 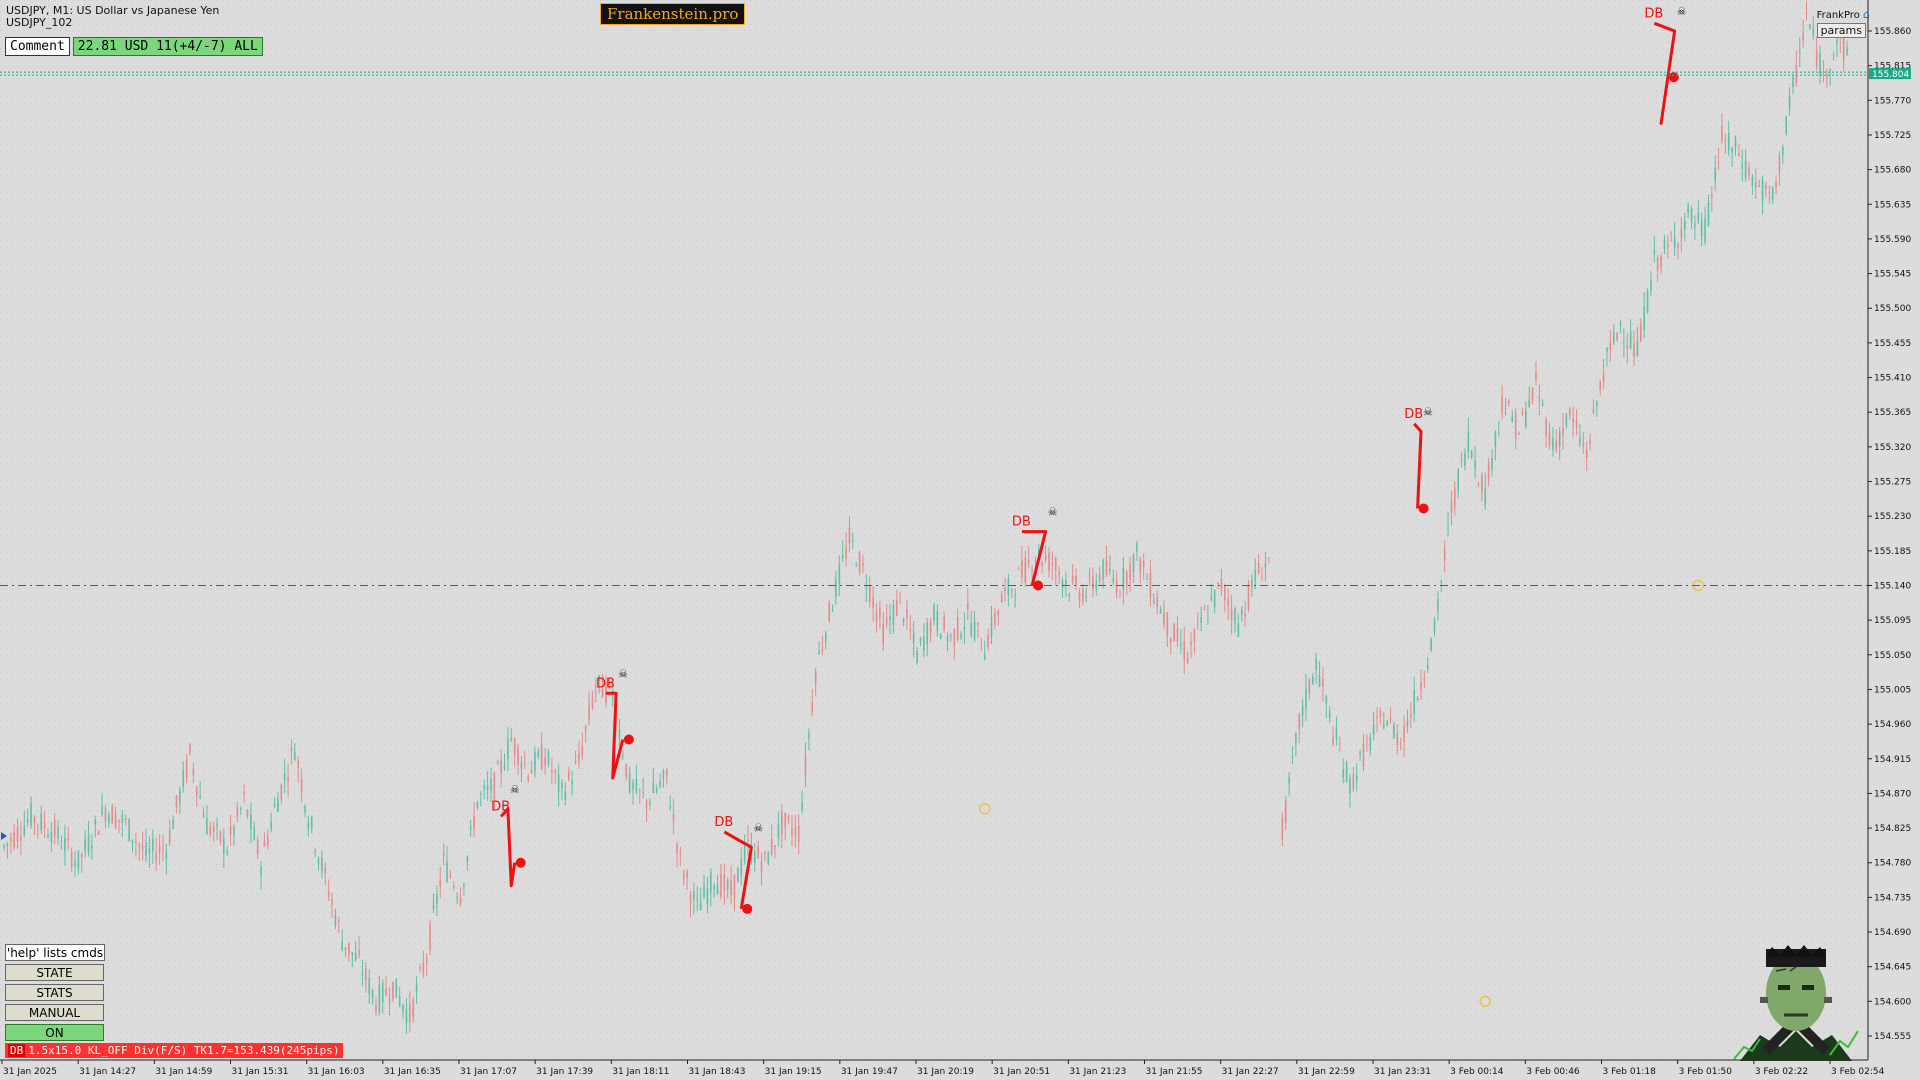 I want to click on x-tick-label: 3 Feb 00:14, so click(x=1477, y=1072).